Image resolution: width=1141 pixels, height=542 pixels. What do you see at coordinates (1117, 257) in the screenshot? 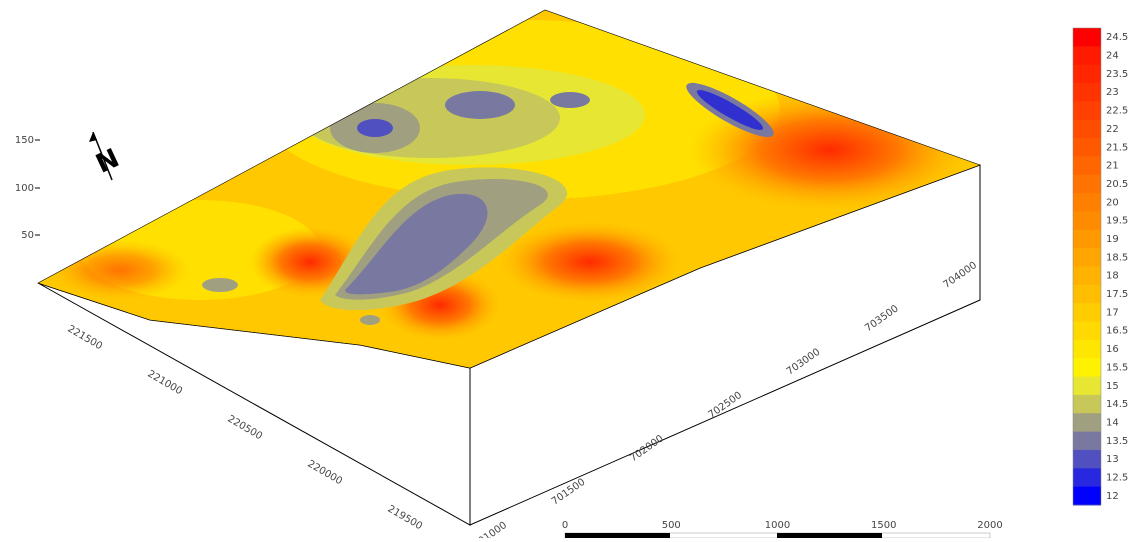
I see `legend-label: 18.5` at bounding box center [1117, 257].